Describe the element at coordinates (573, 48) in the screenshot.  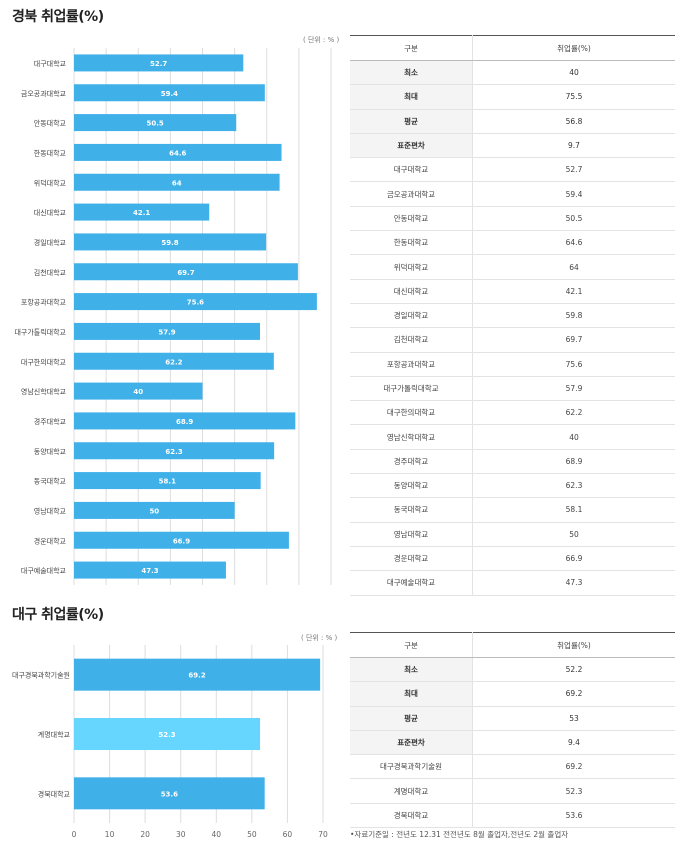
I see `gb-table-header-value: 취업률(%)` at that location.